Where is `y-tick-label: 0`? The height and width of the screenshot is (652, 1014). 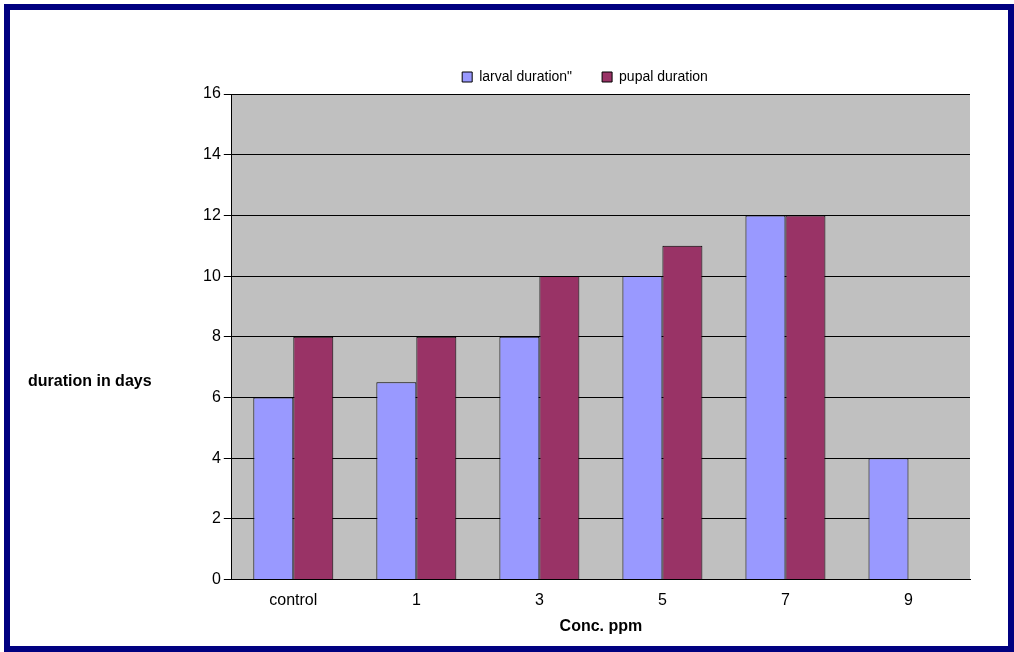 y-tick-label: 0 is located at coordinates (216, 579).